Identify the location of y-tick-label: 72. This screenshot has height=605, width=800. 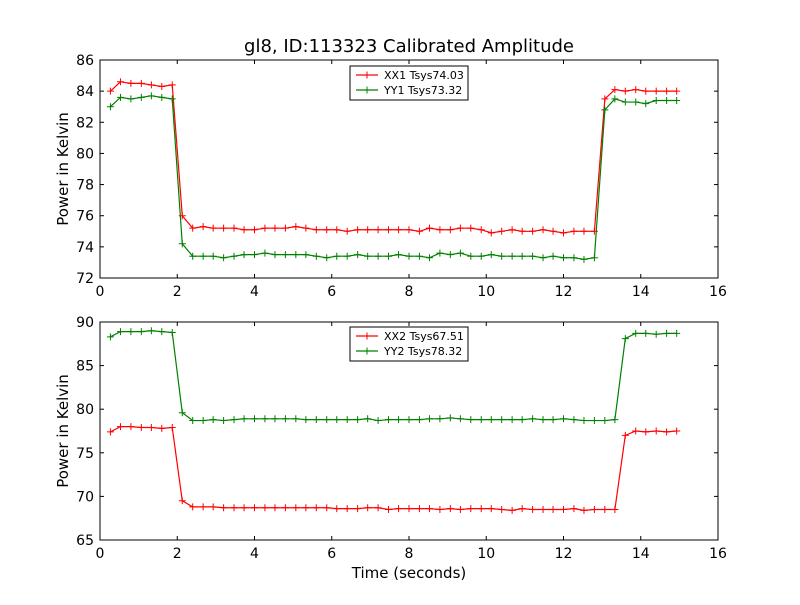
(85, 279).